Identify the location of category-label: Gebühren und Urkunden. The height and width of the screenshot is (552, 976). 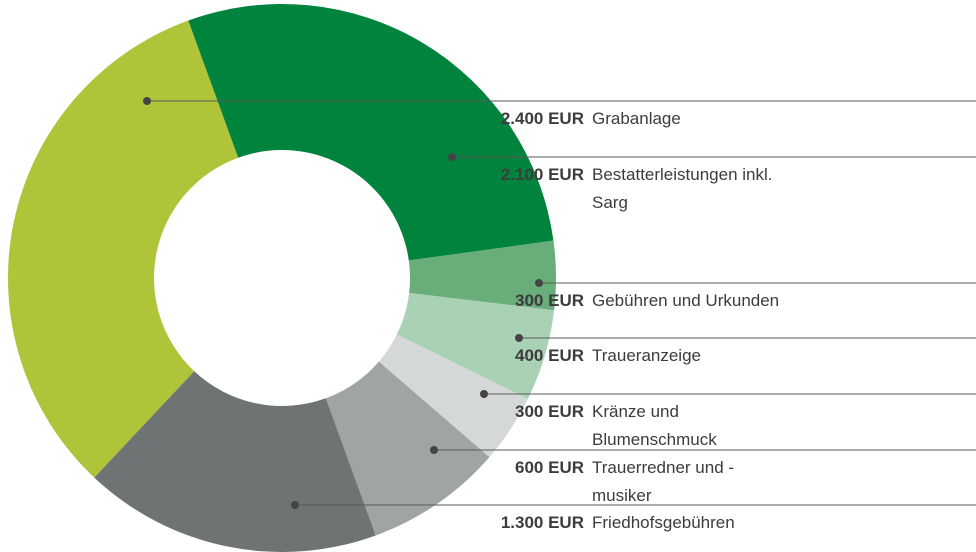
(686, 300).